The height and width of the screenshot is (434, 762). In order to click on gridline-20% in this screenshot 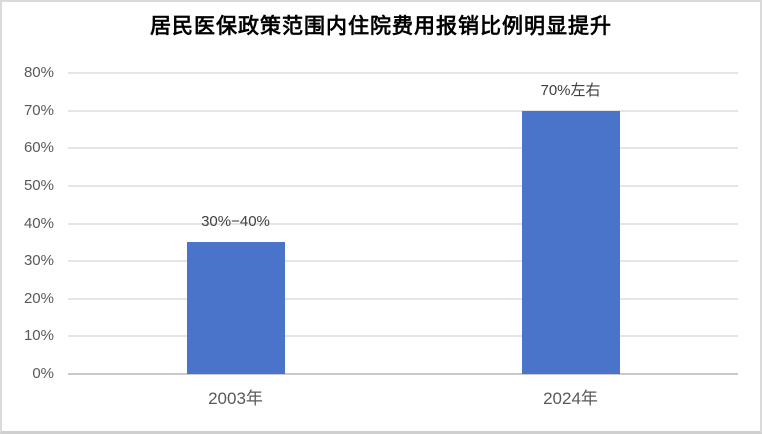, I will do `click(403, 298)`.